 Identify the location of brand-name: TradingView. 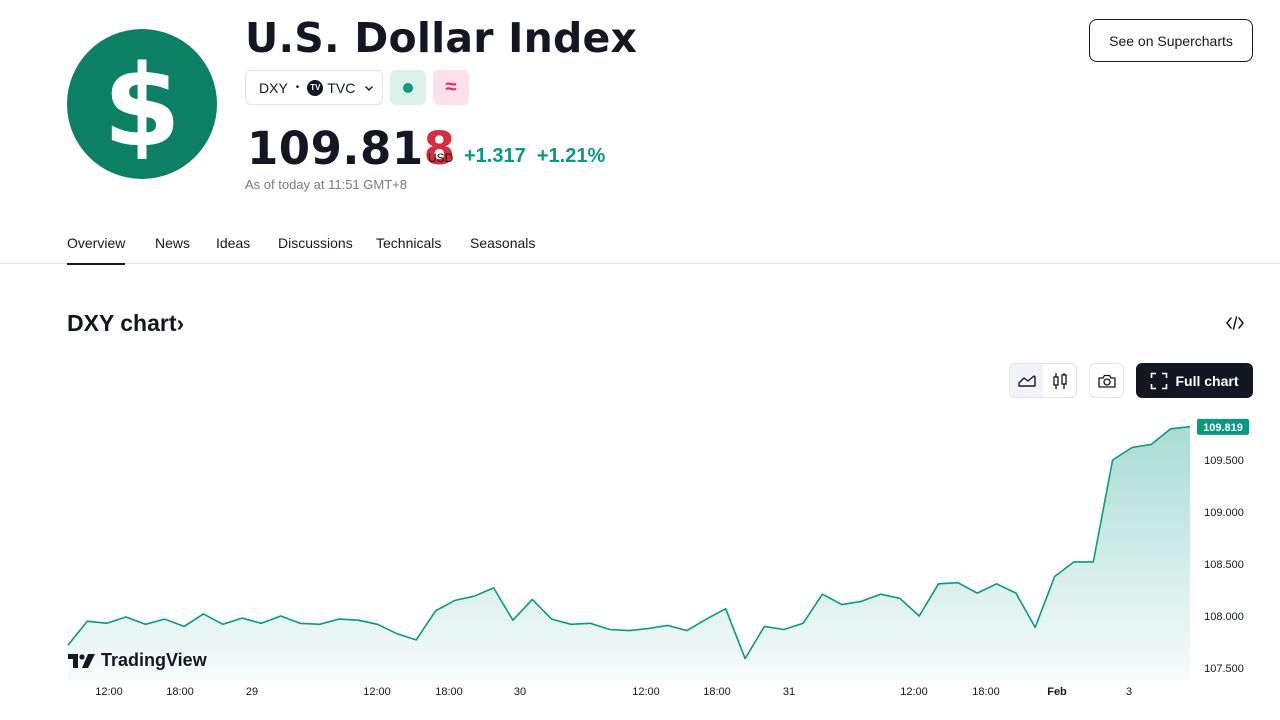
(154, 660).